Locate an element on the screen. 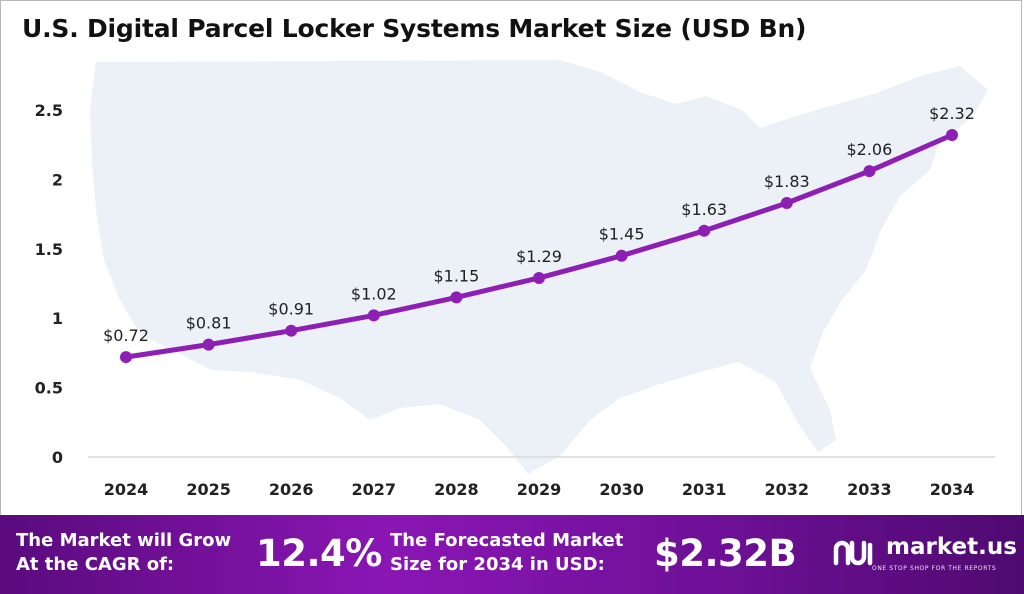 This screenshot has width=1024, height=594. x-tick-label: 2034 is located at coordinates (952, 489).